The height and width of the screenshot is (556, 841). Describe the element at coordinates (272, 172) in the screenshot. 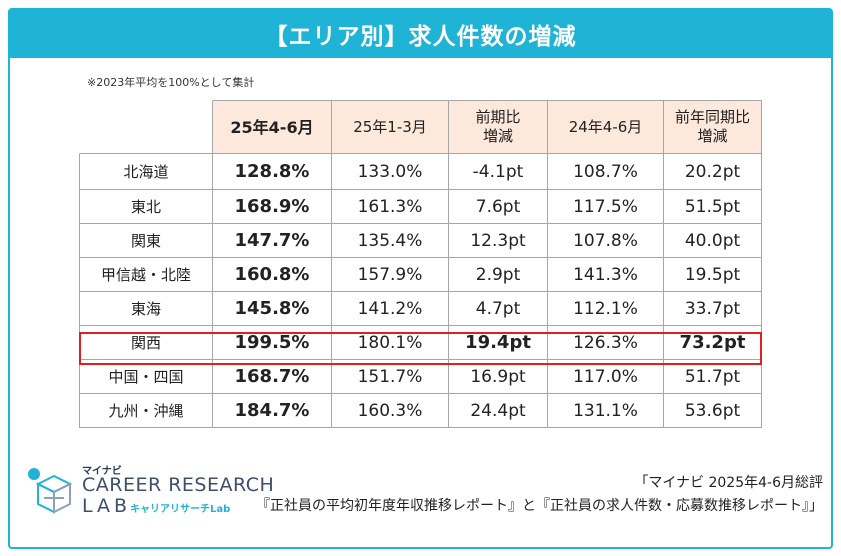

I see `table-cell: 128.8%` at that location.